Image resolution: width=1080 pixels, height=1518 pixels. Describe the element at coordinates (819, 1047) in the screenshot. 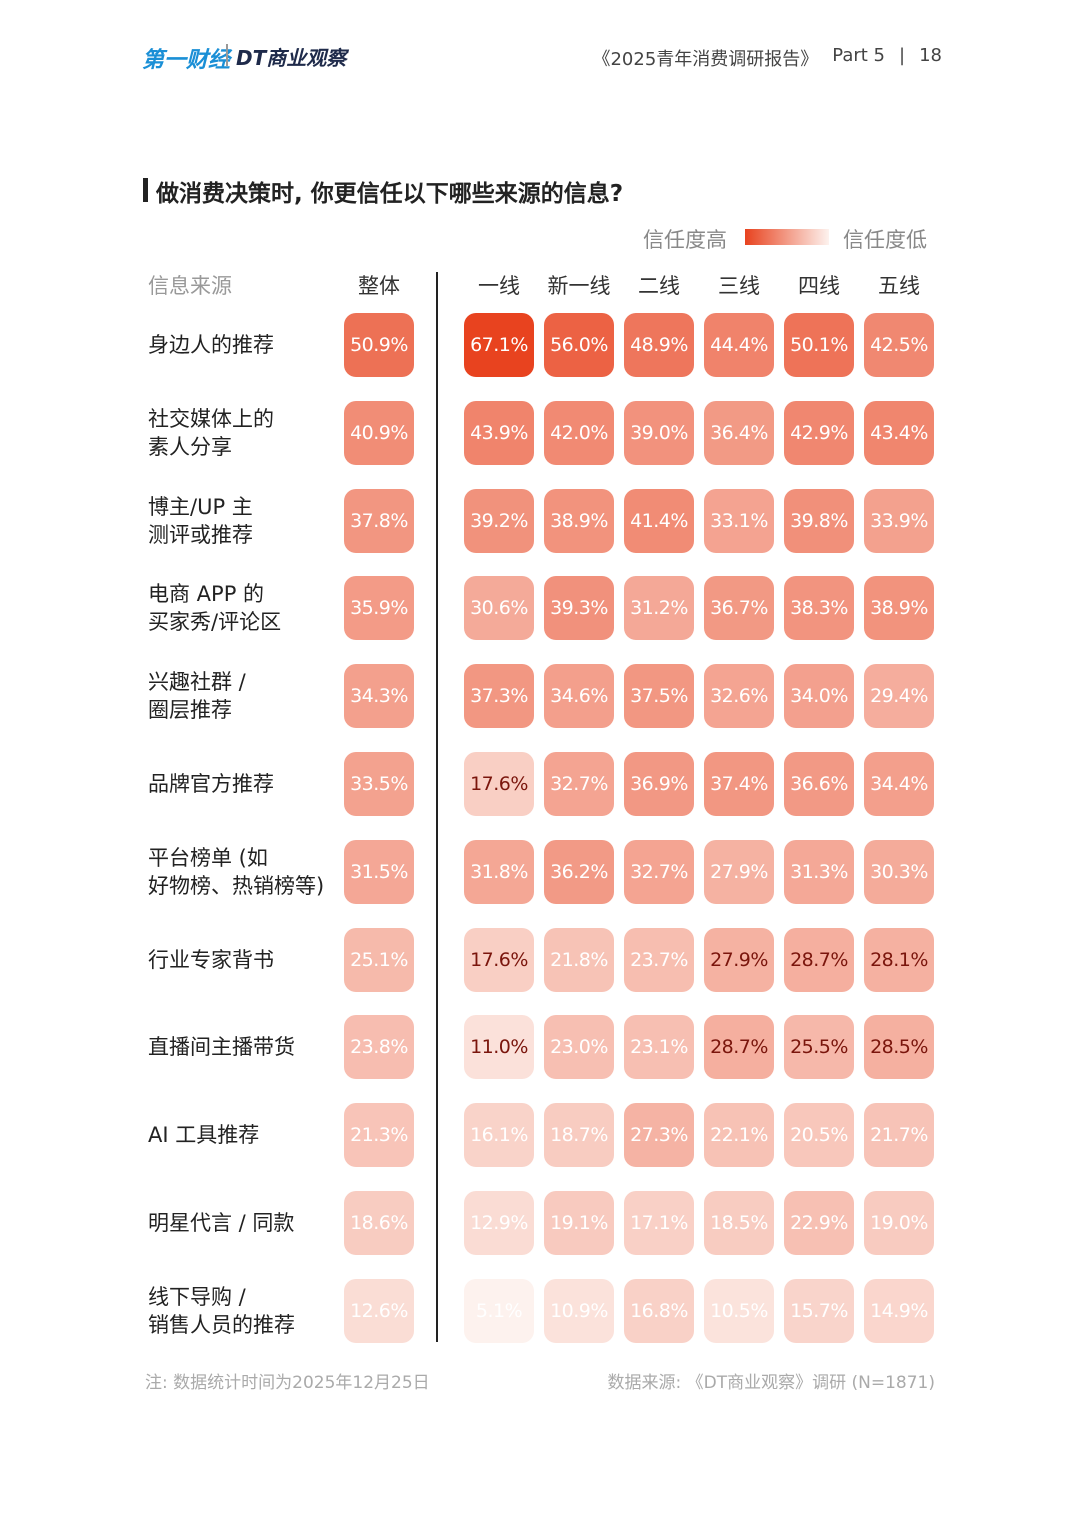

I see `heat-cell: 25.5%` at that location.